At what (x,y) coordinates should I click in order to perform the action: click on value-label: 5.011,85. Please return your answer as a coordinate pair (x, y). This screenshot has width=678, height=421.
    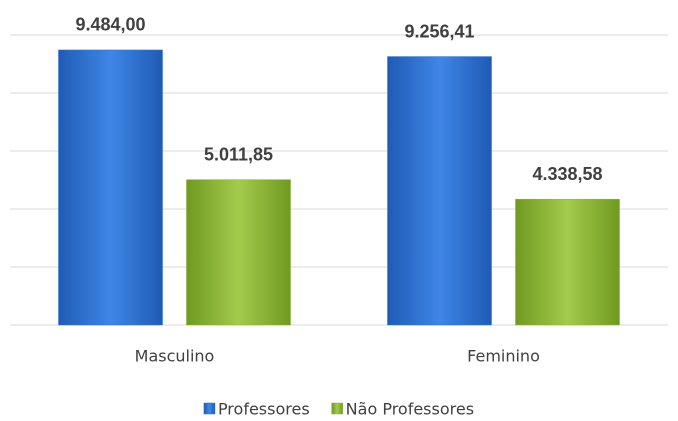
    Looking at the image, I should click on (238, 154).